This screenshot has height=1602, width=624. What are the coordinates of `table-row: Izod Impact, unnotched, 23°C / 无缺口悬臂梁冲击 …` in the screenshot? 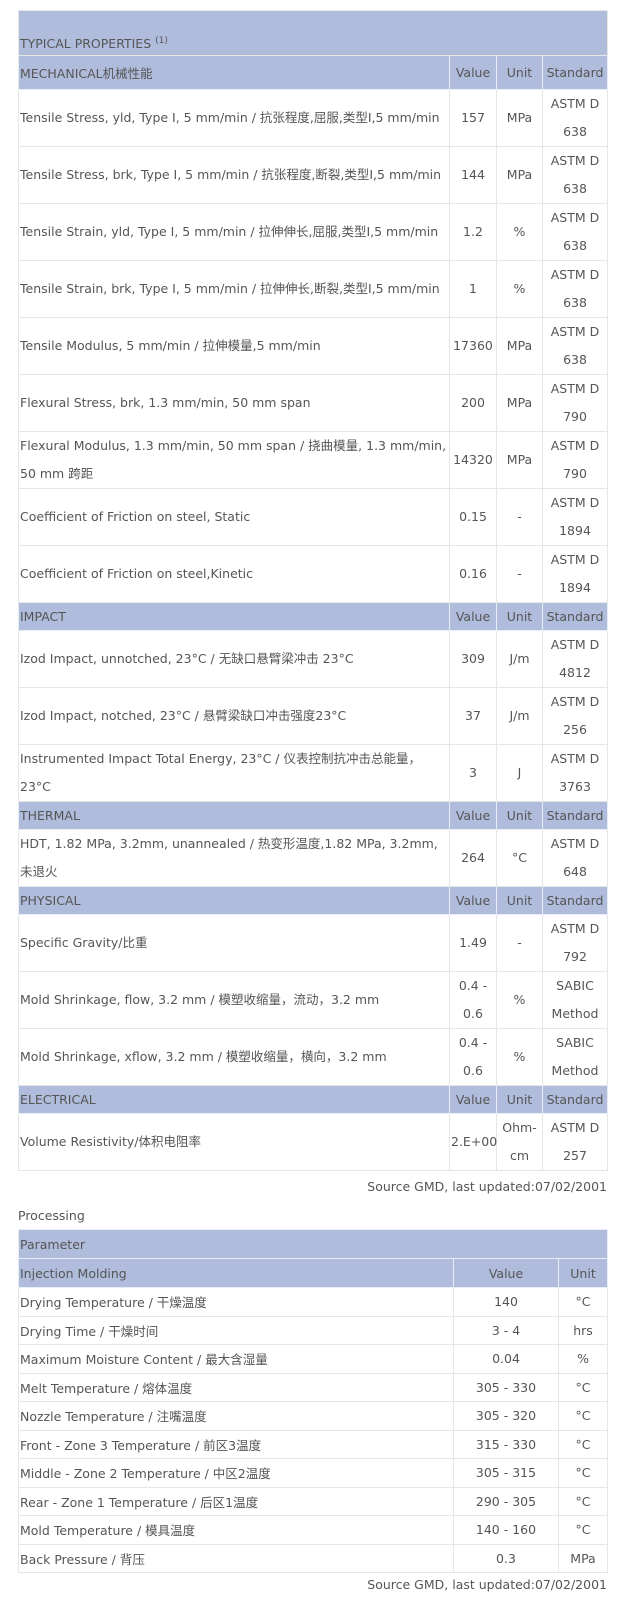 It's located at (313, 659).